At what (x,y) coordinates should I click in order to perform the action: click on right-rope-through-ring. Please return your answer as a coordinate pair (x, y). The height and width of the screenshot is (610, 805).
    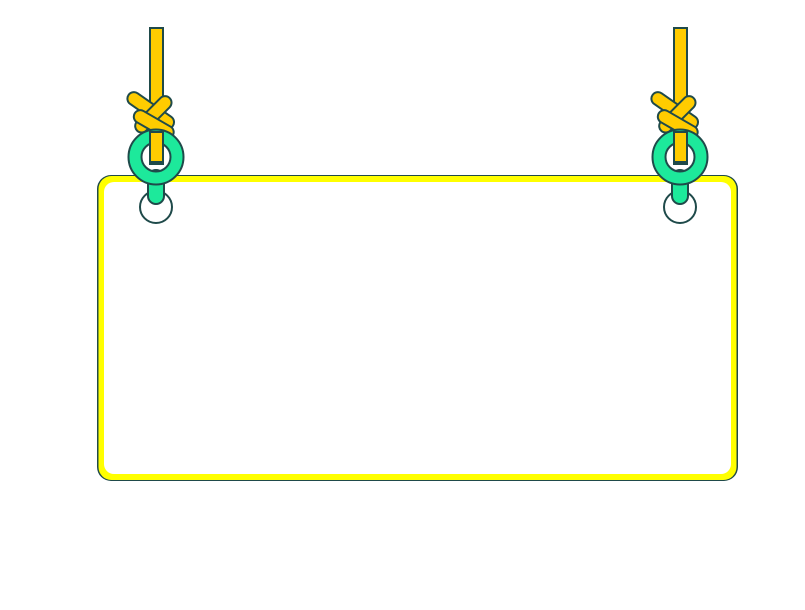
    Looking at the image, I should click on (680, 147).